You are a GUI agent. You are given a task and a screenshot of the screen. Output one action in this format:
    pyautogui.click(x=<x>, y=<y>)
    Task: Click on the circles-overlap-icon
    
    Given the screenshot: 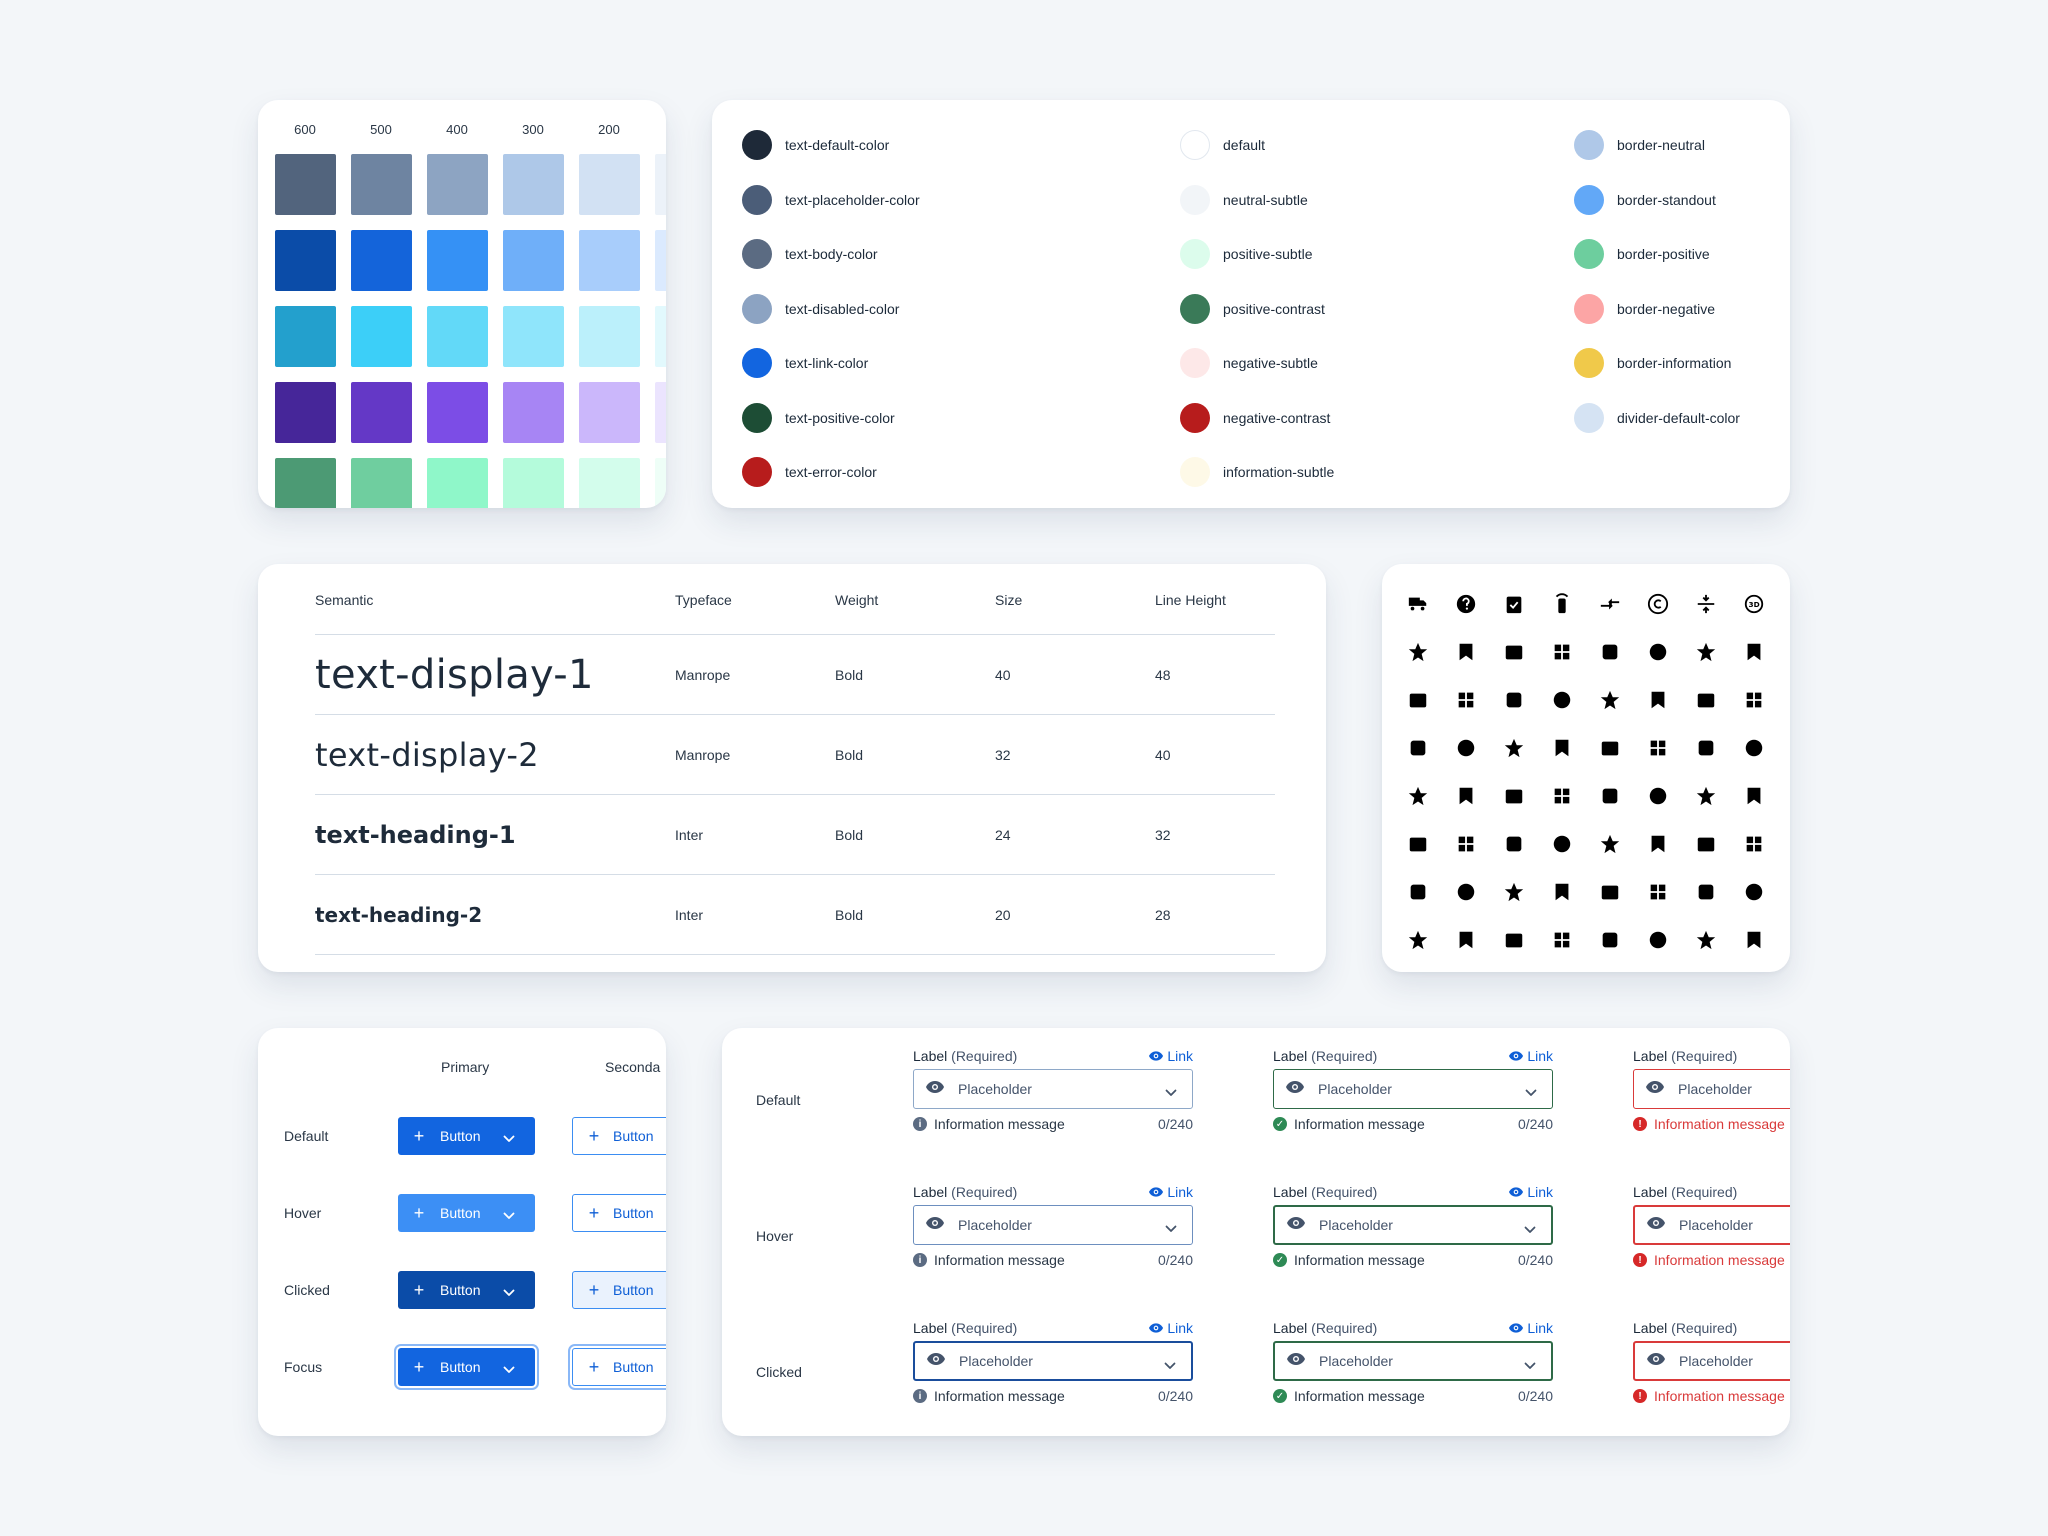 What is the action you would take?
    pyautogui.click(x=1514, y=652)
    